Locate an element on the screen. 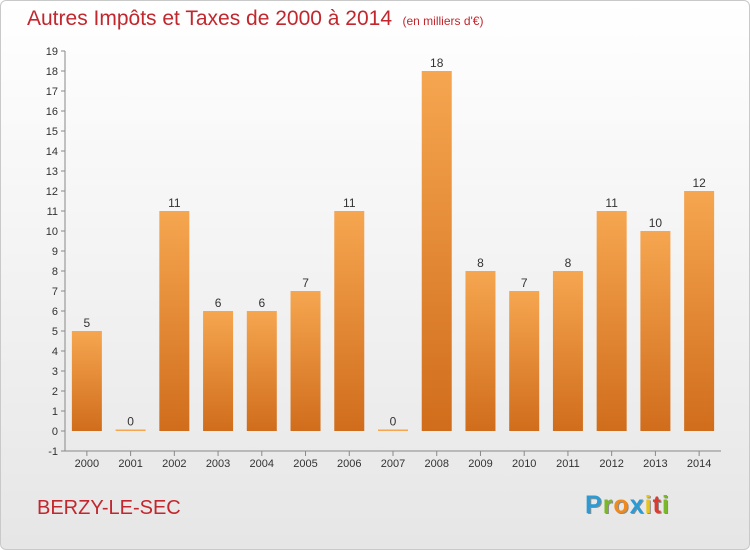 The height and width of the screenshot is (550, 750). y-tick-label: 18 is located at coordinates (52, 72).